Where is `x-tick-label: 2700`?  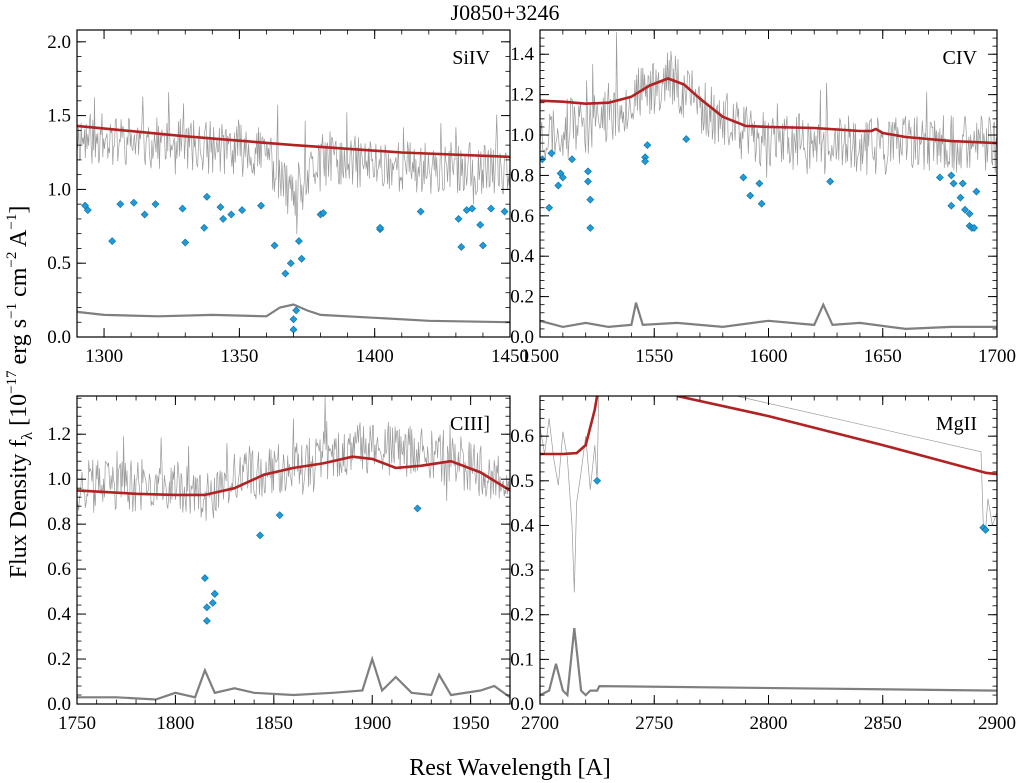
x-tick-label: 2700 is located at coordinates (540, 723).